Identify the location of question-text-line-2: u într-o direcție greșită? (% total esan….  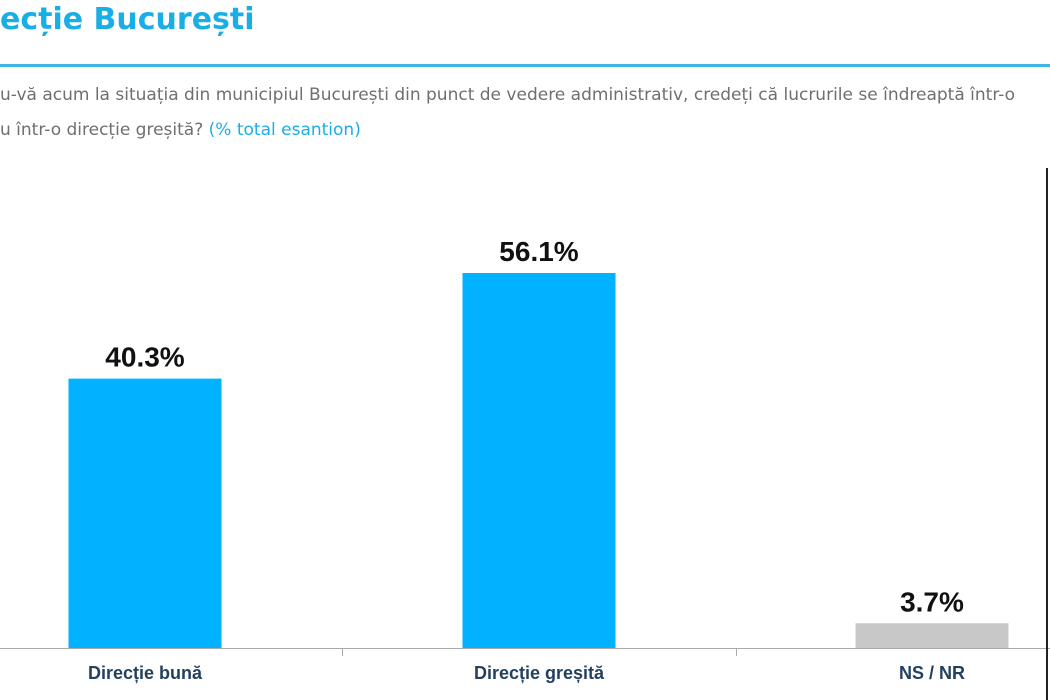
(180, 130).